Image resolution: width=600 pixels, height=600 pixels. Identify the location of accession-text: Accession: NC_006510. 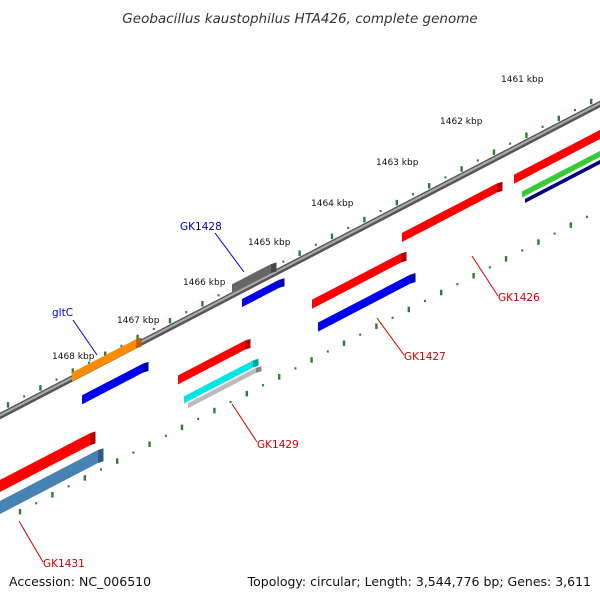
(80, 581).